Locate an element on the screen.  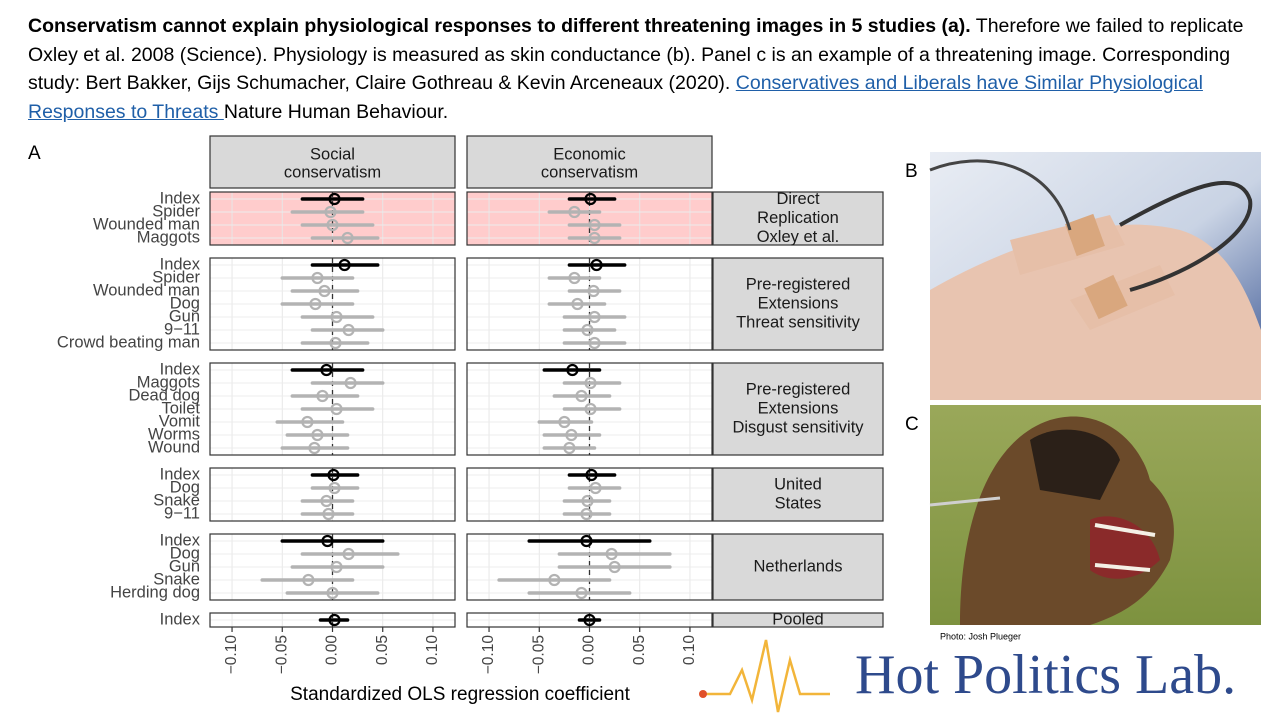
strip-label: Replication is located at coordinates (798, 218).